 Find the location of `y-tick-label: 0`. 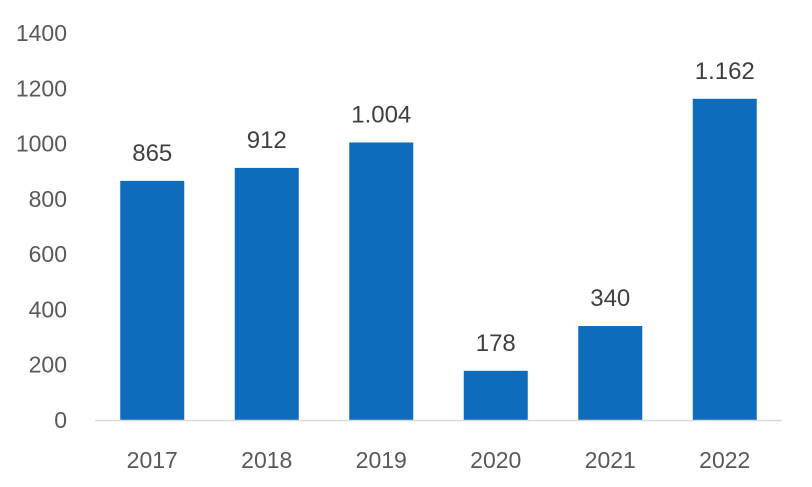

y-tick-label: 0 is located at coordinates (60, 420).